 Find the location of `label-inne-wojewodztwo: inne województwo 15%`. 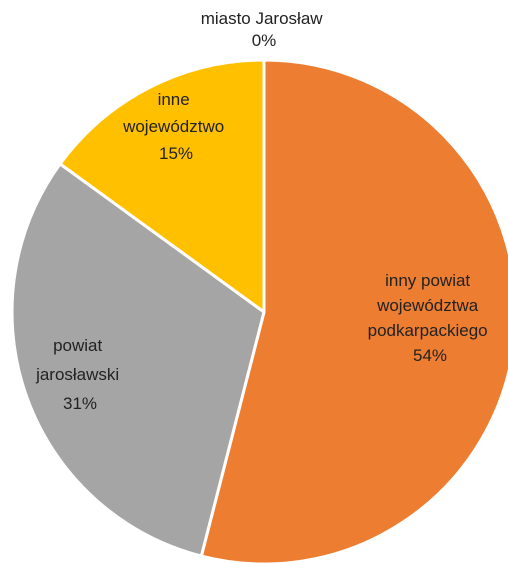

label-inne-wojewodztwo: inne województwo 15% is located at coordinates (175, 126).